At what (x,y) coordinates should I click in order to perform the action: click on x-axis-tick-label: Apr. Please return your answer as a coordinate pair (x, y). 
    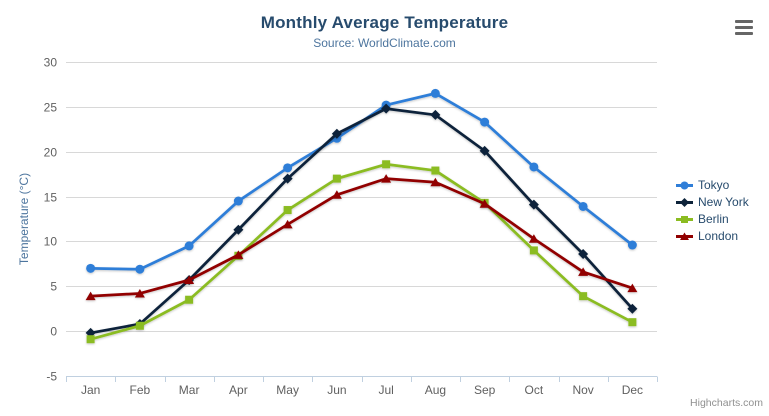
    Looking at the image, I should click on (238, 390).